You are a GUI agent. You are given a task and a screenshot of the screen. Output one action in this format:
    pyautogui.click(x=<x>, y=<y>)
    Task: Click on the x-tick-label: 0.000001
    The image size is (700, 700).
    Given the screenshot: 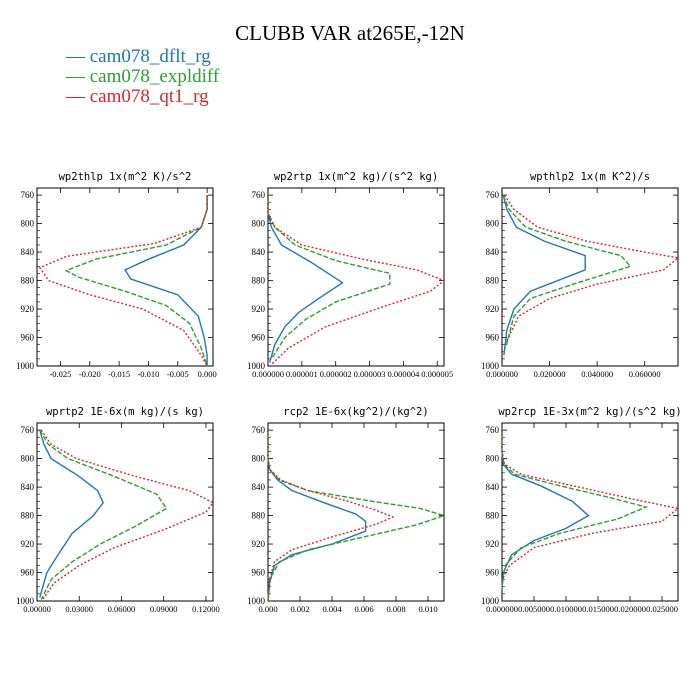 What is the action you would take?
    pyautogui.click(x=302, y=374)
    